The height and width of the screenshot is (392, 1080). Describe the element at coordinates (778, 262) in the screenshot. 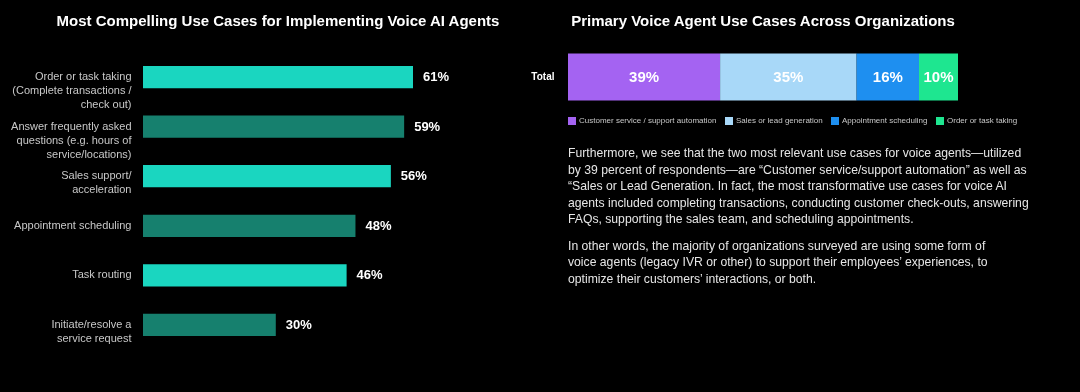

I see `text: In other words, the majority of organizations surveyed are using some form of voice agents (legacy IVR or other) to support their employees’ experiences, to optimize their customers’ interactions, or both.` at that location.